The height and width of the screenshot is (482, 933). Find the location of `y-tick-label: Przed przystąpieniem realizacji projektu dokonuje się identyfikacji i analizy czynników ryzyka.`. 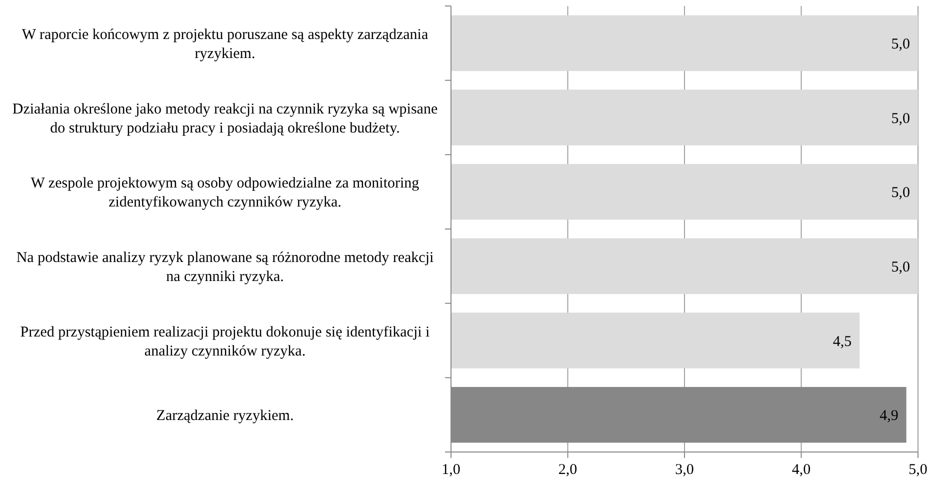

y-tick-label: Przed przystąpieniem realizacji projektu dokonuje się identyfikacji i analizy czynników ryzyka. is located at coordinates (225, 342).